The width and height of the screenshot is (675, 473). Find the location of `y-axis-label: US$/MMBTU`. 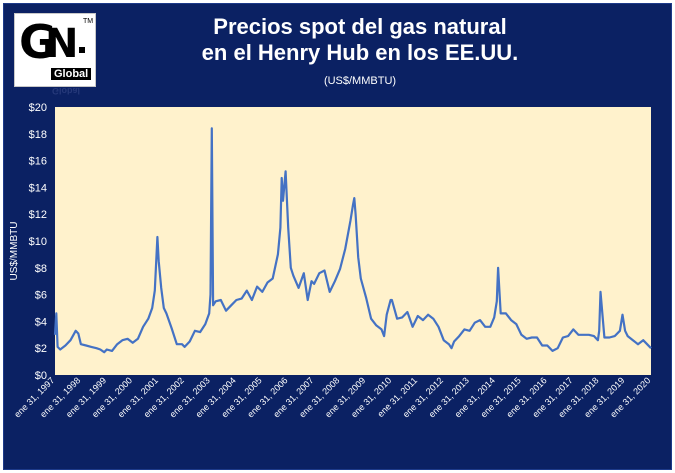

y-axis-label: US$/MMBTU is located at coordinates (14, 251).